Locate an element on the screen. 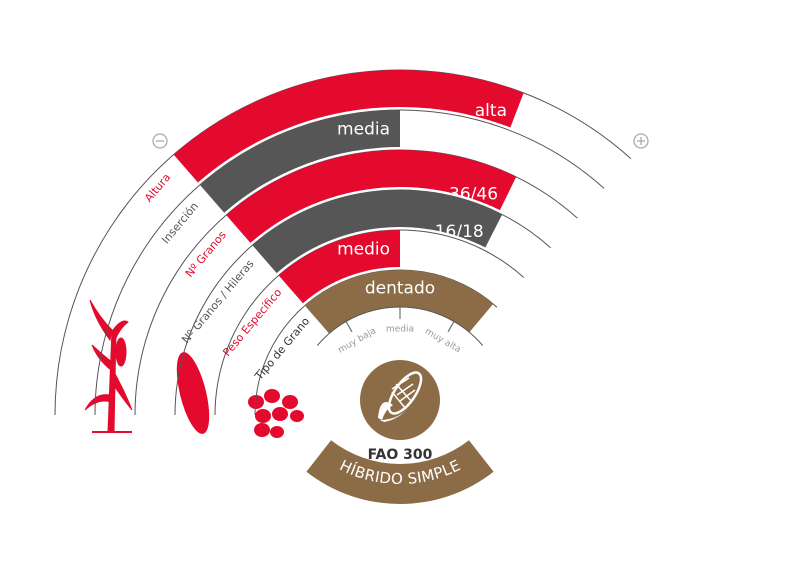 This screenshot has width=800, height=571. scale-label: media is located at coordinates (400, 330).